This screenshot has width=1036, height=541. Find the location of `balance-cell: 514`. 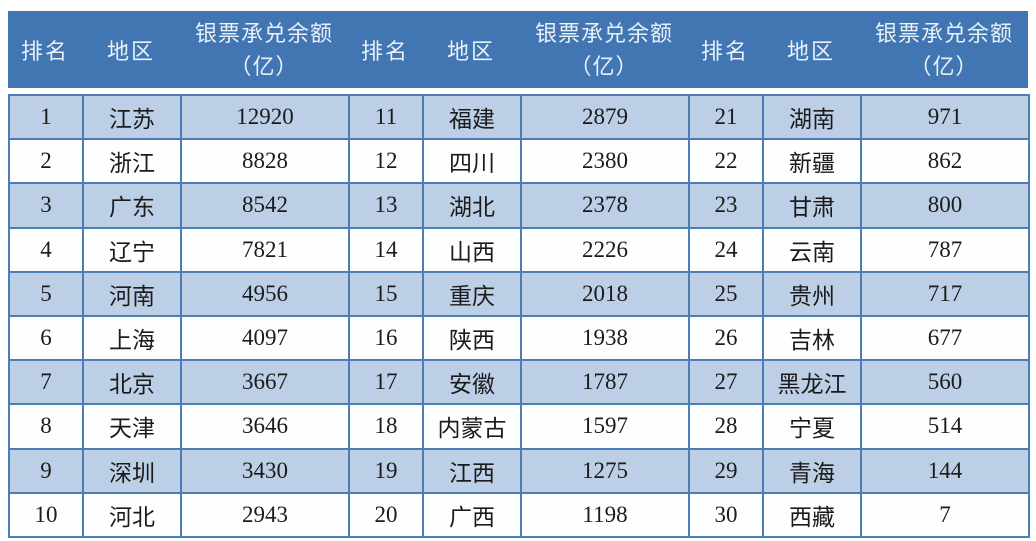

balance-cell: 514 is located at coordinates (945, 426).